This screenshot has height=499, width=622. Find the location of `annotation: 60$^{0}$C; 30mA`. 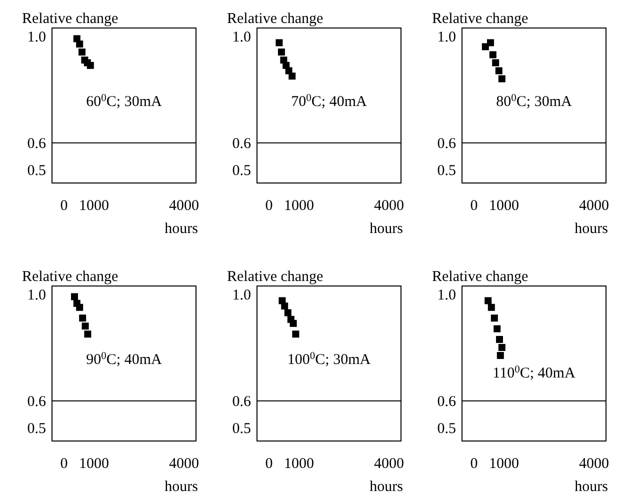

annotation: 60$^{0}$C; 30mA is located at coordinates (124, 101).